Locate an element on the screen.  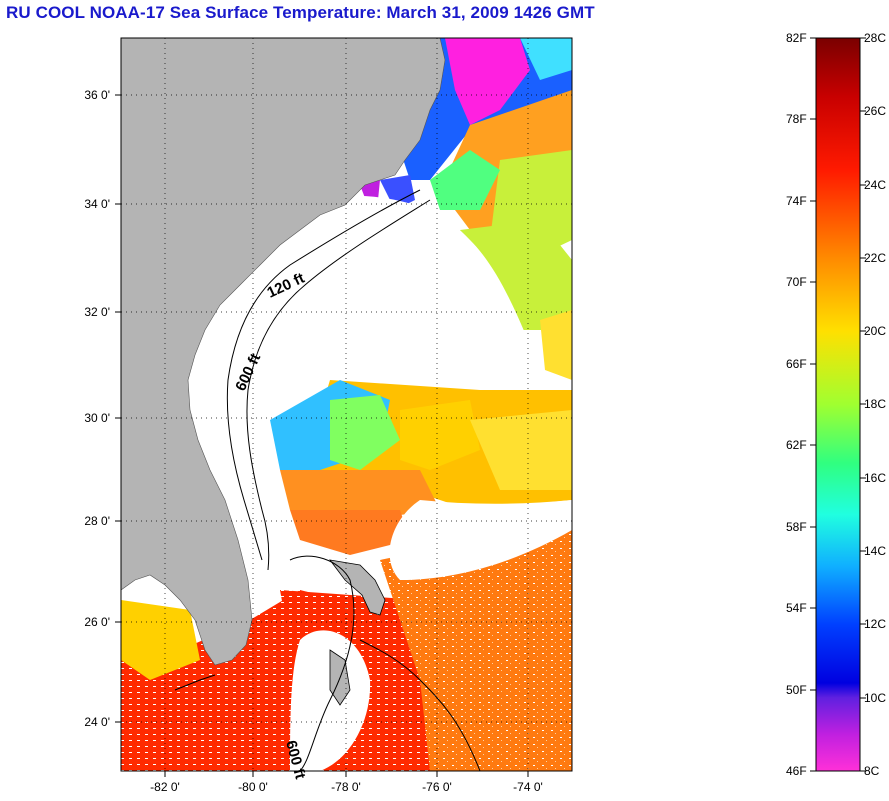
lon-label: -76 0' is located at coordinates (437, 787).